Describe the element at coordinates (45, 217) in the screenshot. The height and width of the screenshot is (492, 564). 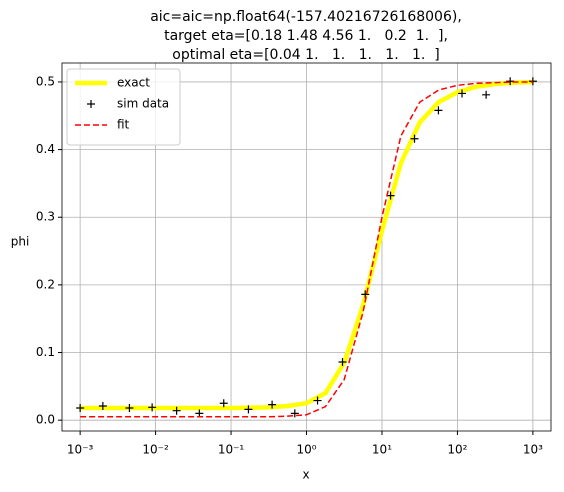
I see `y-tick-label: 0.3` at that location.